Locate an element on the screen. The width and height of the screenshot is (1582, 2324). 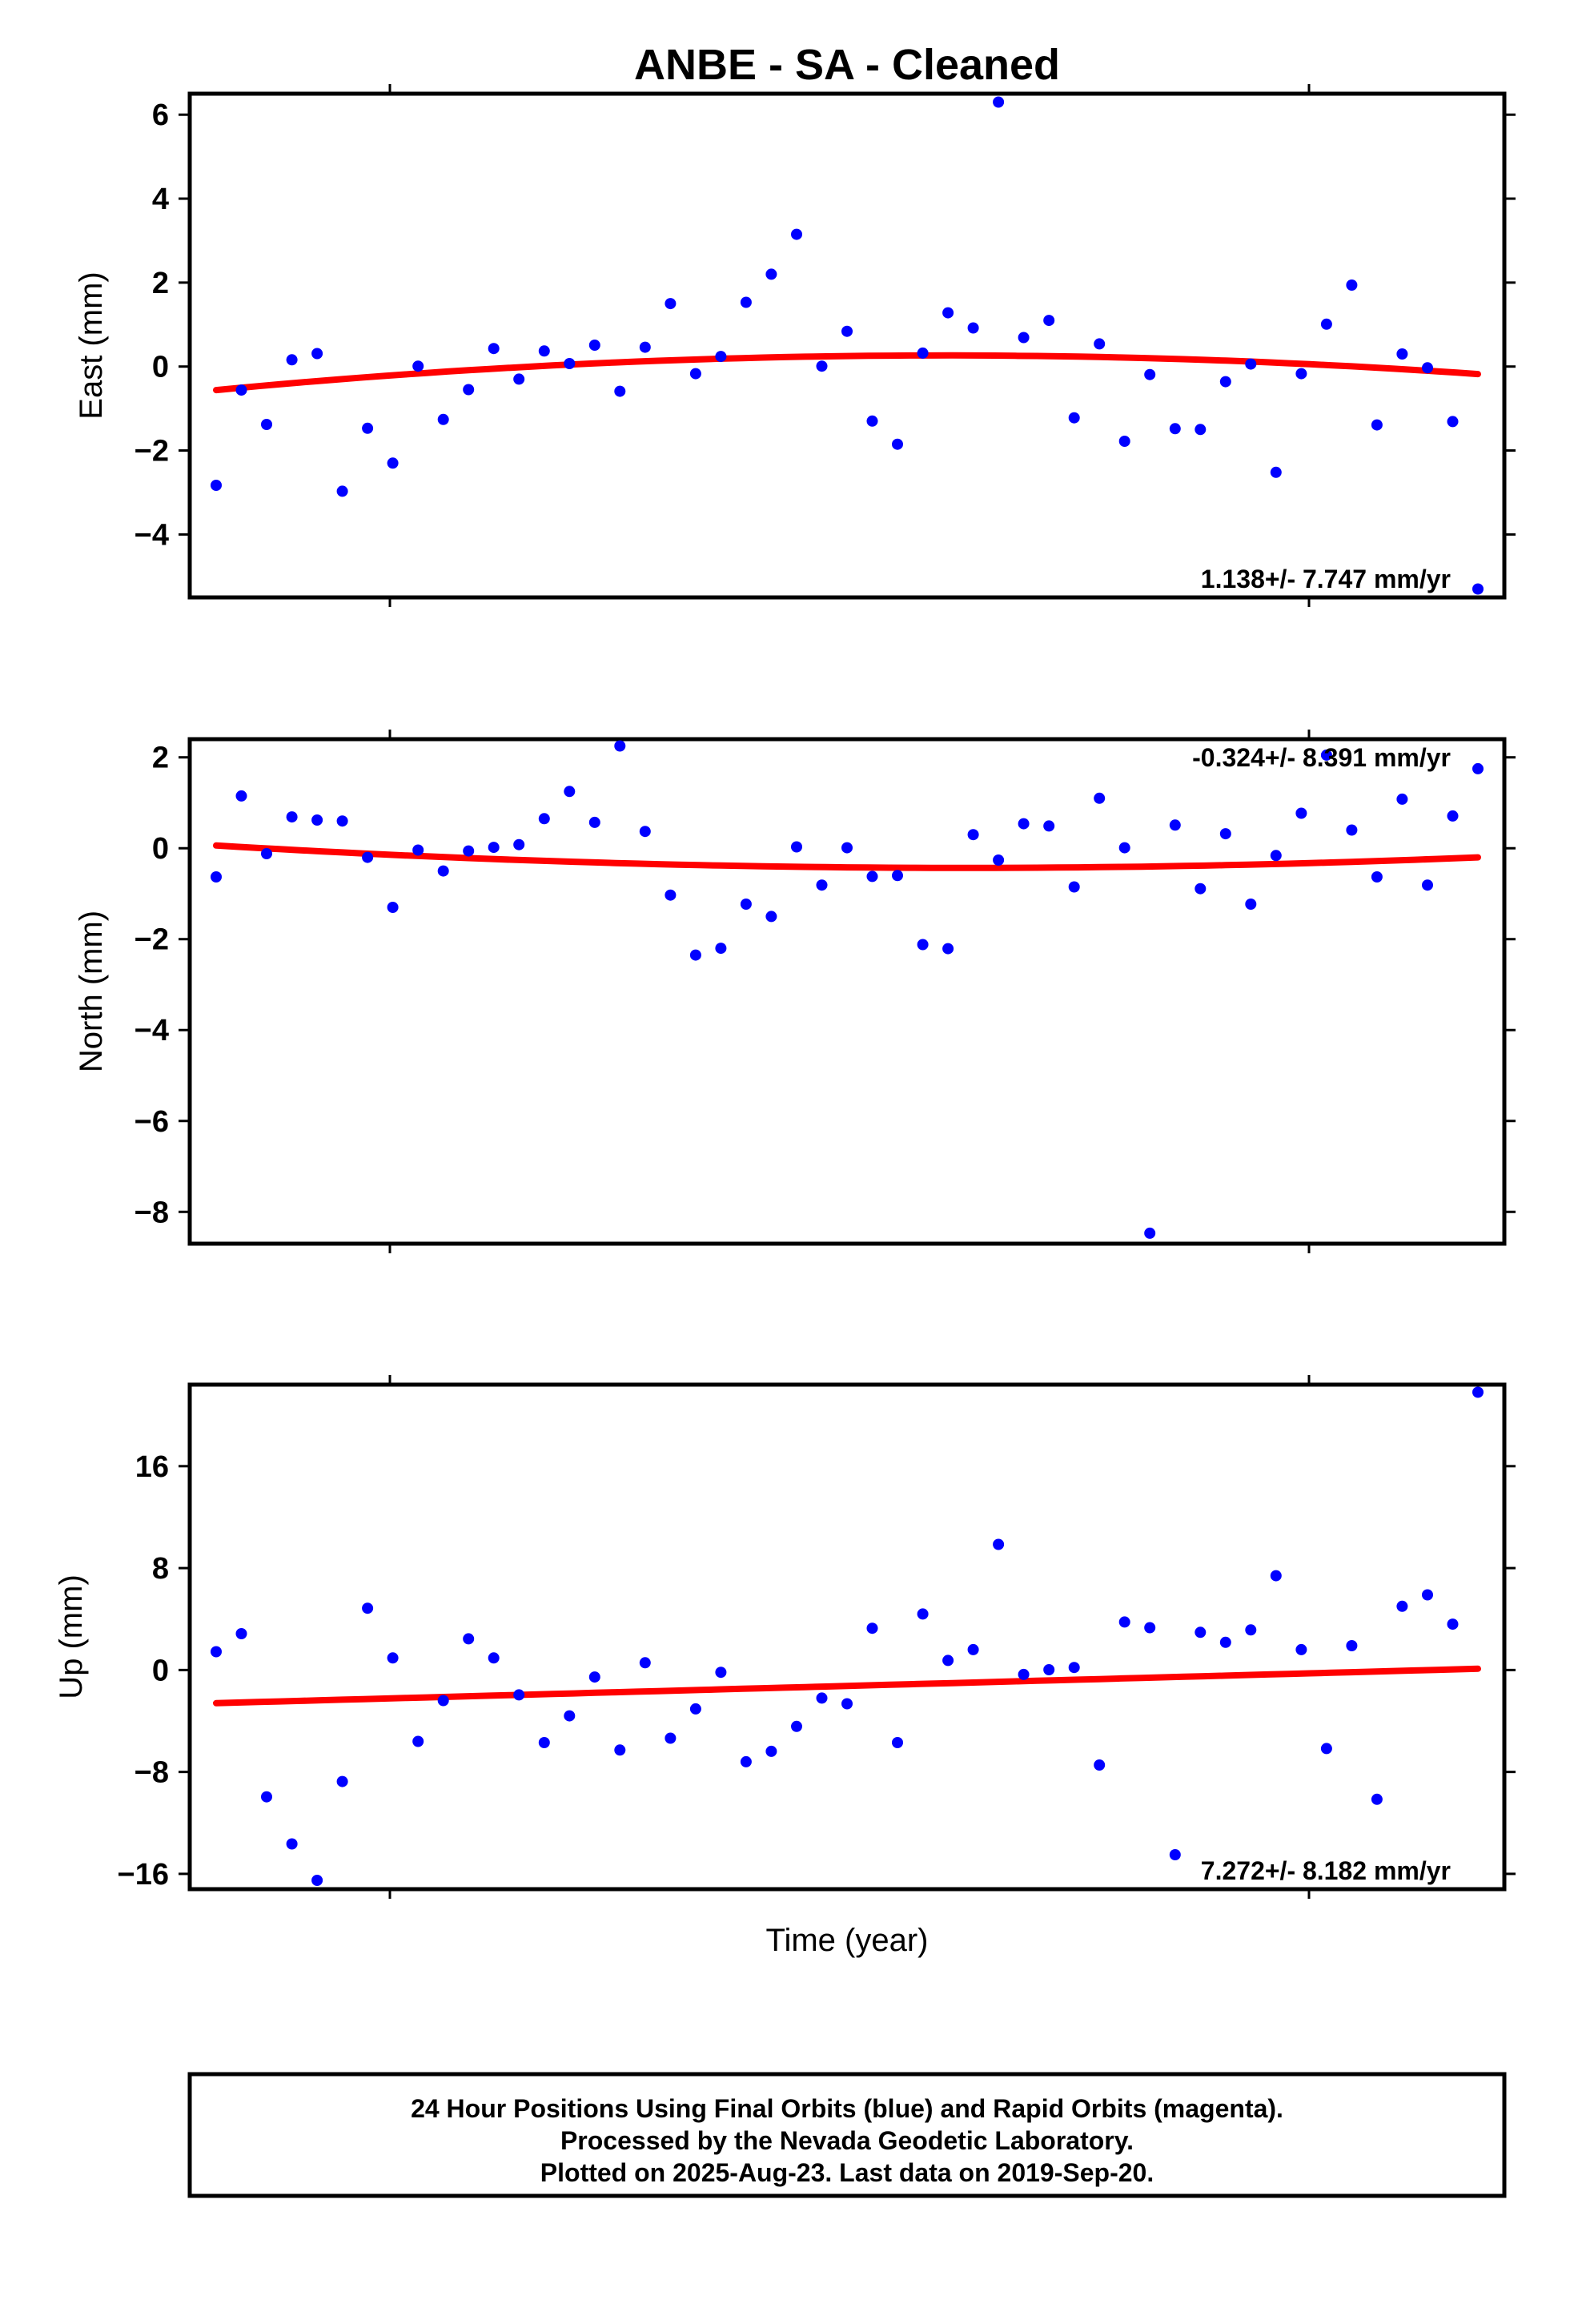
footer-frame is located at coordinates (847, 2135).